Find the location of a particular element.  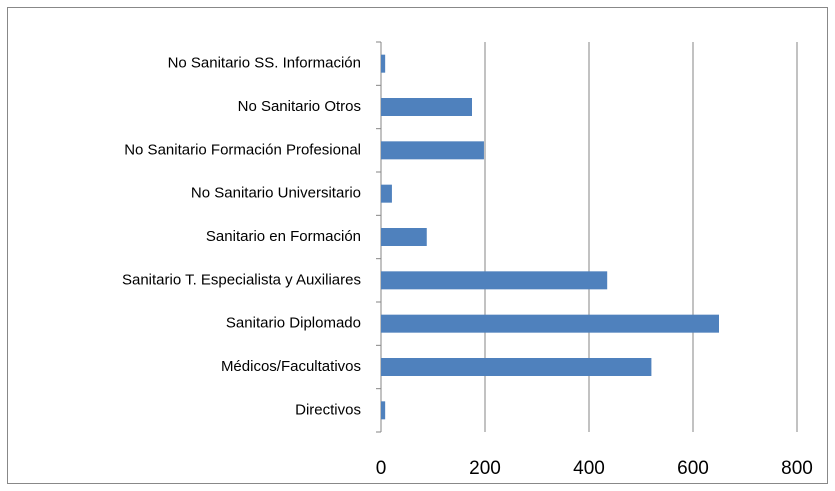

y-tick-label: Sanitario T. Especialista y Auxiliares is located at coordinates (241, 279).